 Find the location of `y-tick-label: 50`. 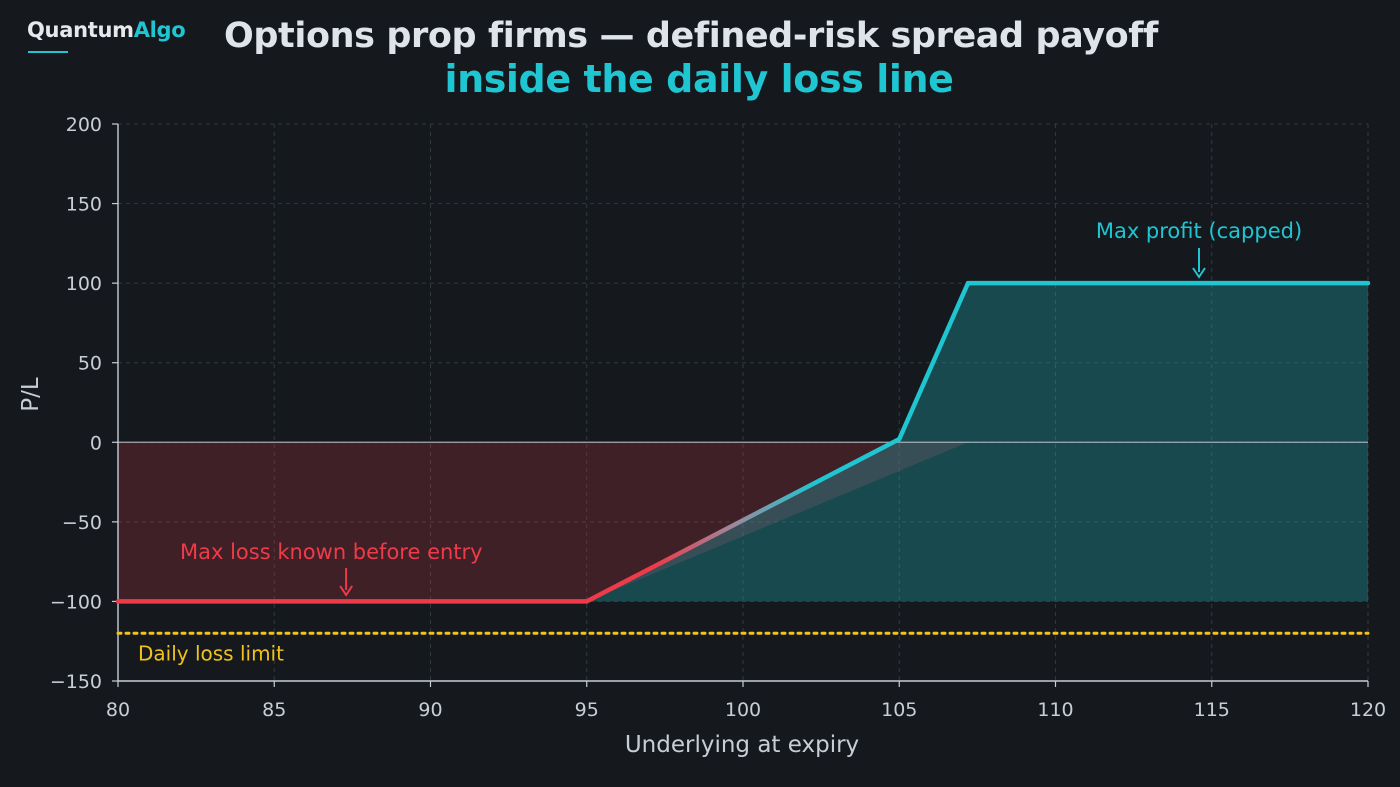

y-tick-label: 50 is located at coordinates (90, 364).